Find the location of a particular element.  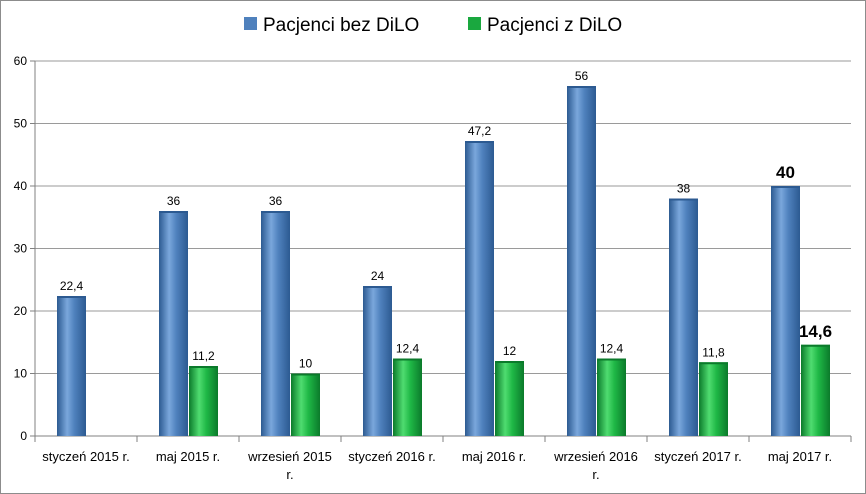

data-label-series-1: 40 is located at coordinates (785, 172).